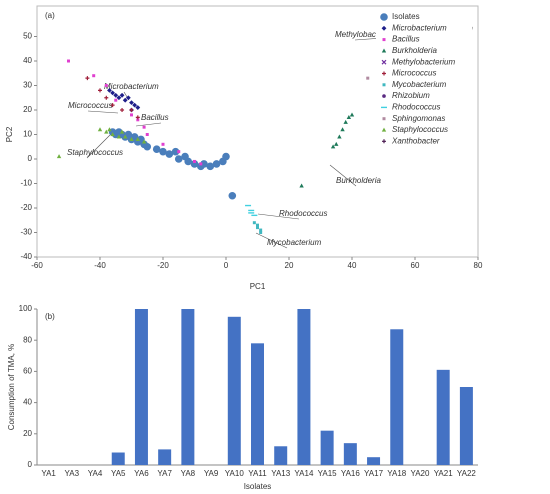  Describe the element at coordinates (26, 183) in the screenshot. I see `y-tick-label: -10` at that location.